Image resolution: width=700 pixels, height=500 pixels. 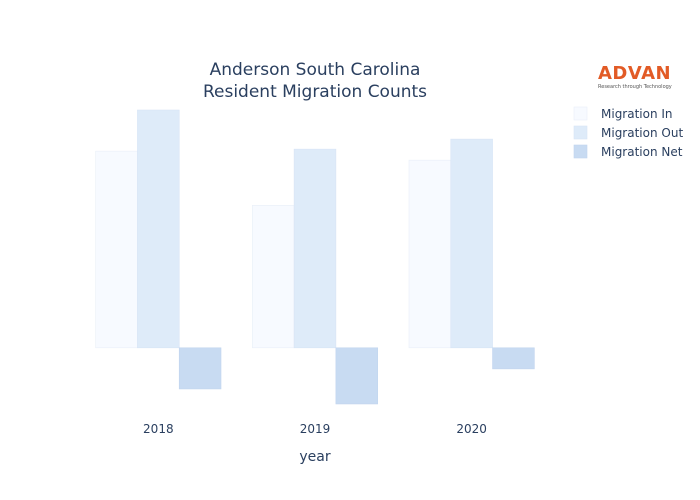 What do you see at coordinates (356, 376) in the screenshot?
I see `bar-migration-net-2019` at bounding box center [356, 376].